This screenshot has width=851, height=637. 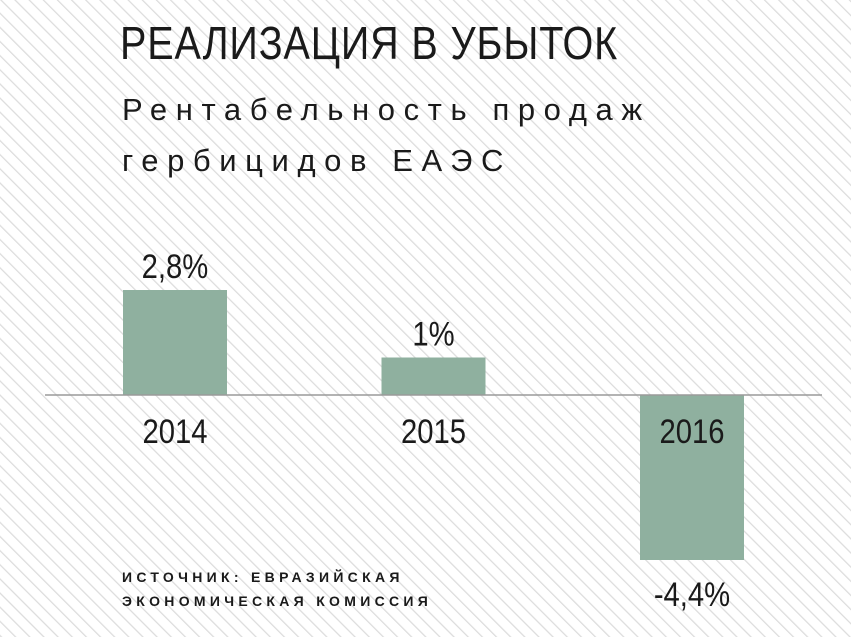 I want to click on value-label: -4,4%, so click(x=692, y=594).